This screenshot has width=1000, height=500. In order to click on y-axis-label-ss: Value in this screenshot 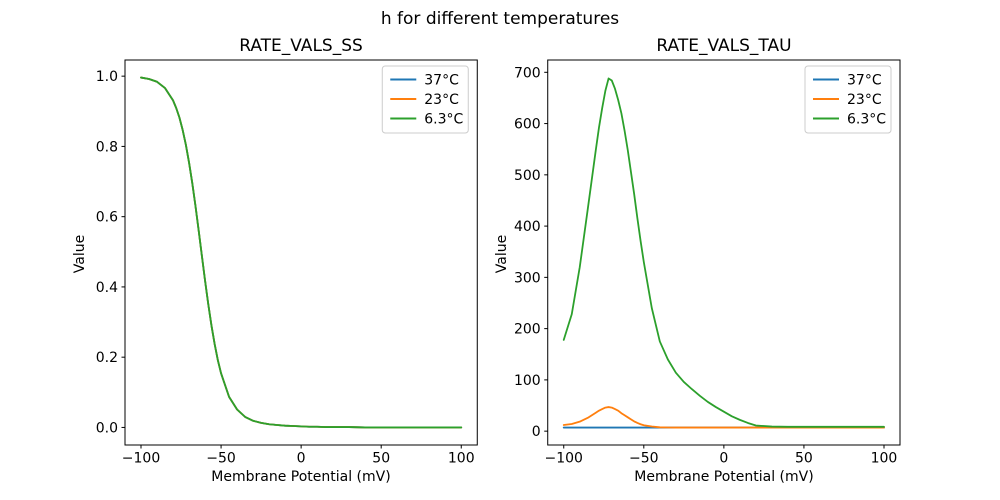, I will do `click(80, 254)`.